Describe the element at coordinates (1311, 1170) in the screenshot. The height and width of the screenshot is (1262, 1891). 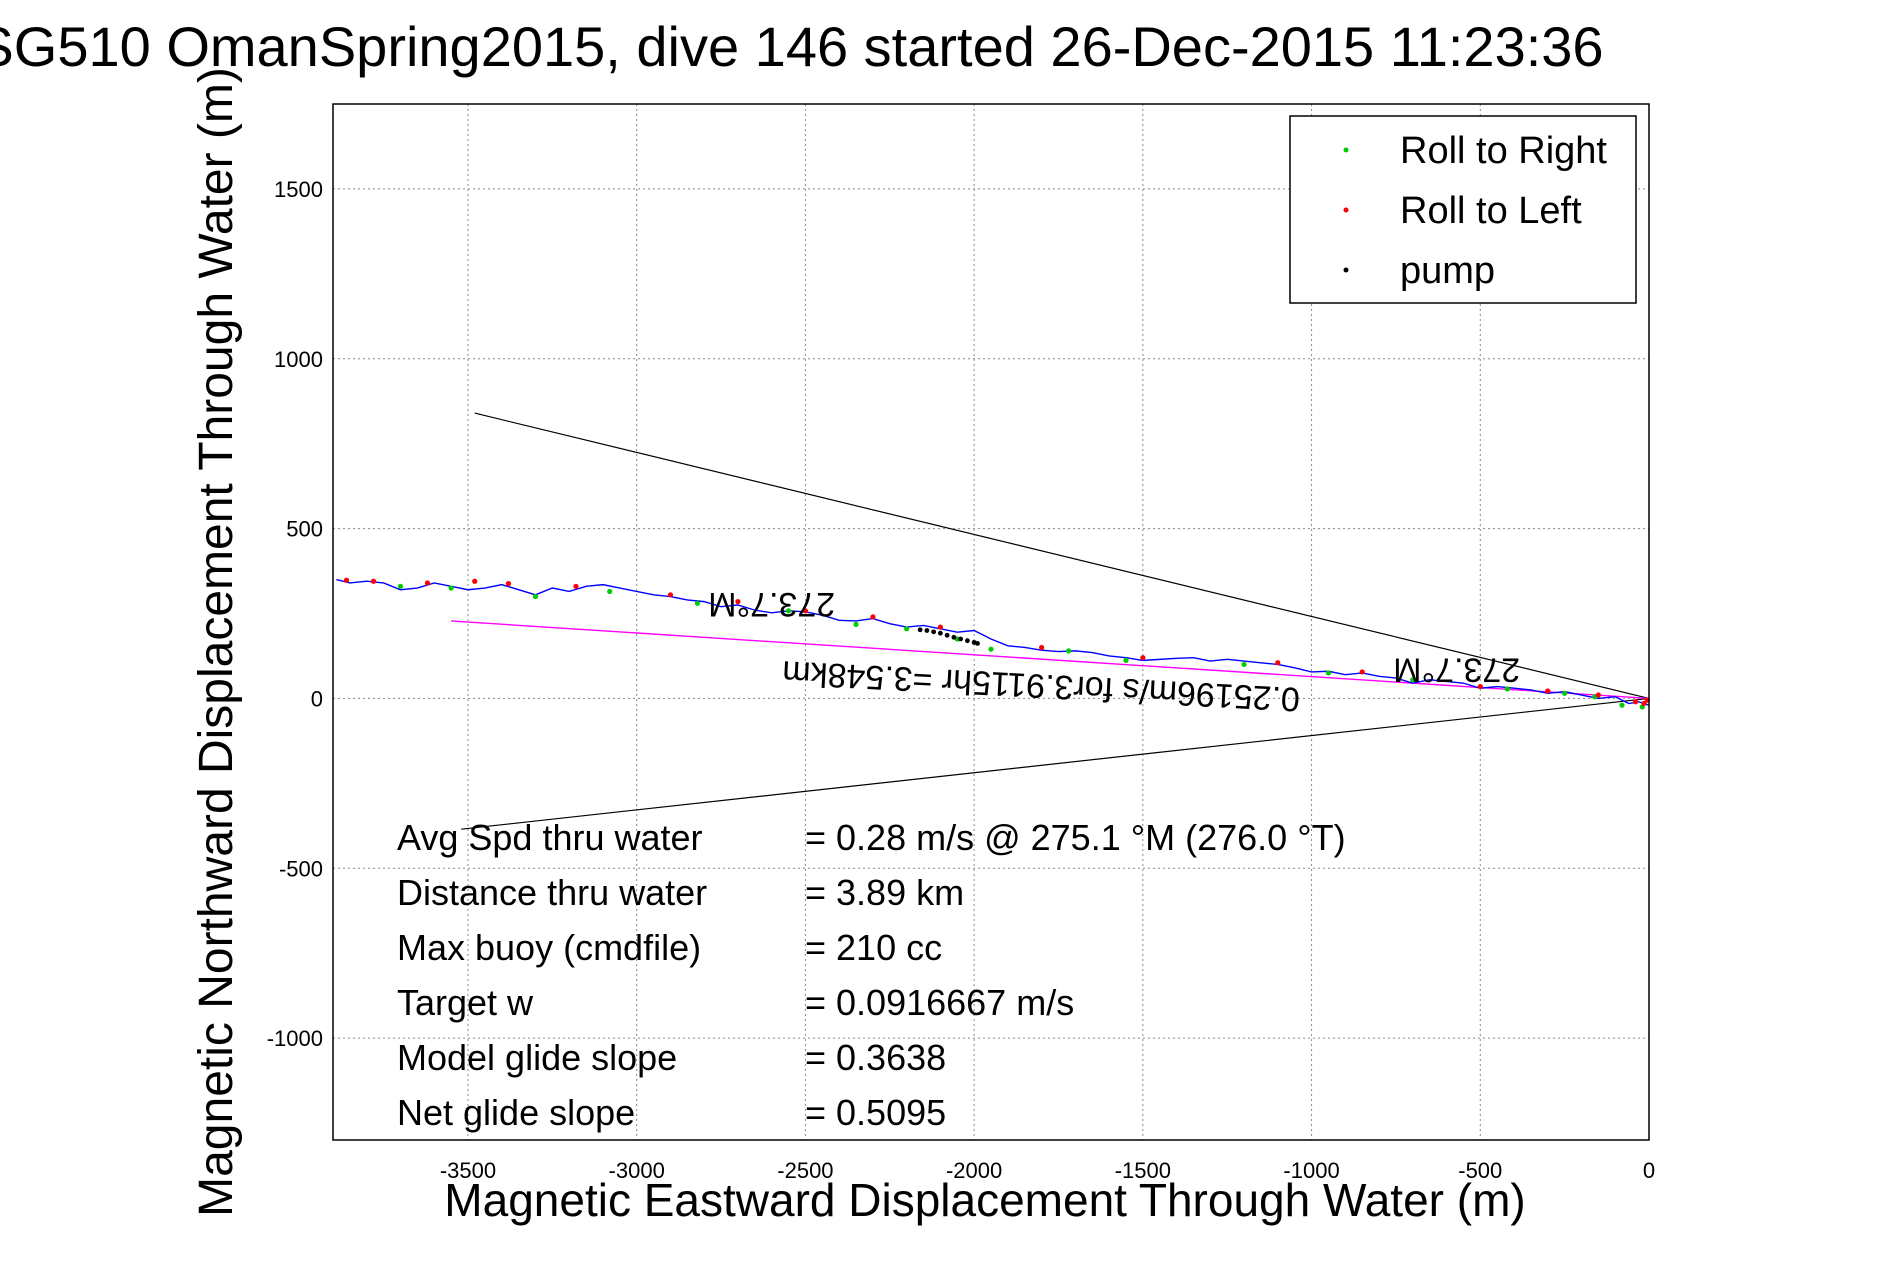
I see `x-tick-label: -1000` at that location.